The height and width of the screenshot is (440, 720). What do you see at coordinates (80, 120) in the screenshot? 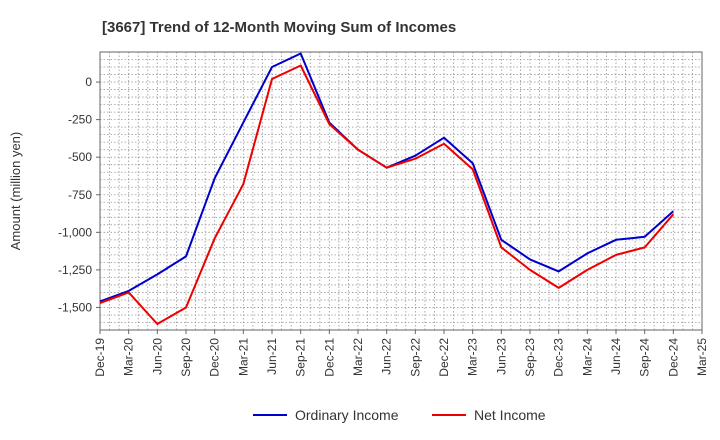
I see `y-tick-label: -250` at bounding box center [80, 120].